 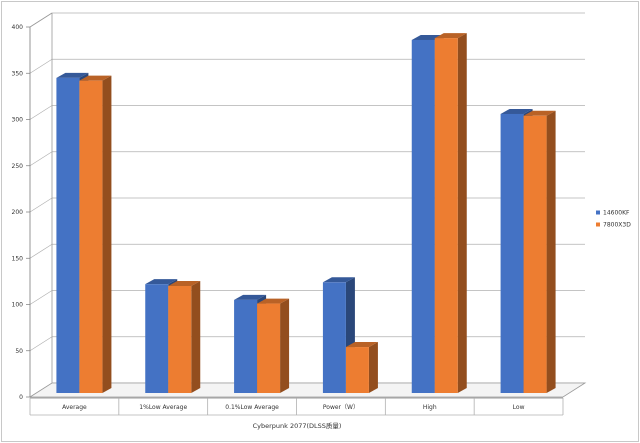 What do you see at coordinates (297, 425) in the screenshot?
I see `x-axis-title: Cyberpunk 2077(DLSS质量)` at bounding box center [297, 425].